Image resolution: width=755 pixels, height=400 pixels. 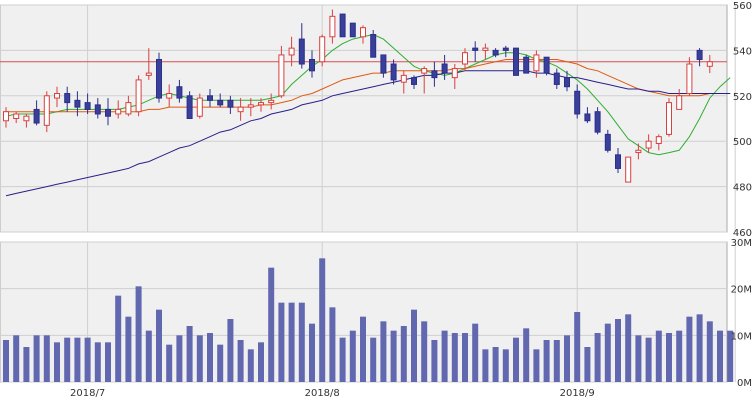 What do you see at coordinates (87, 393) in the screenshot?
I see `date-tick-label: 2018/7` at bounding box center [87, 393].